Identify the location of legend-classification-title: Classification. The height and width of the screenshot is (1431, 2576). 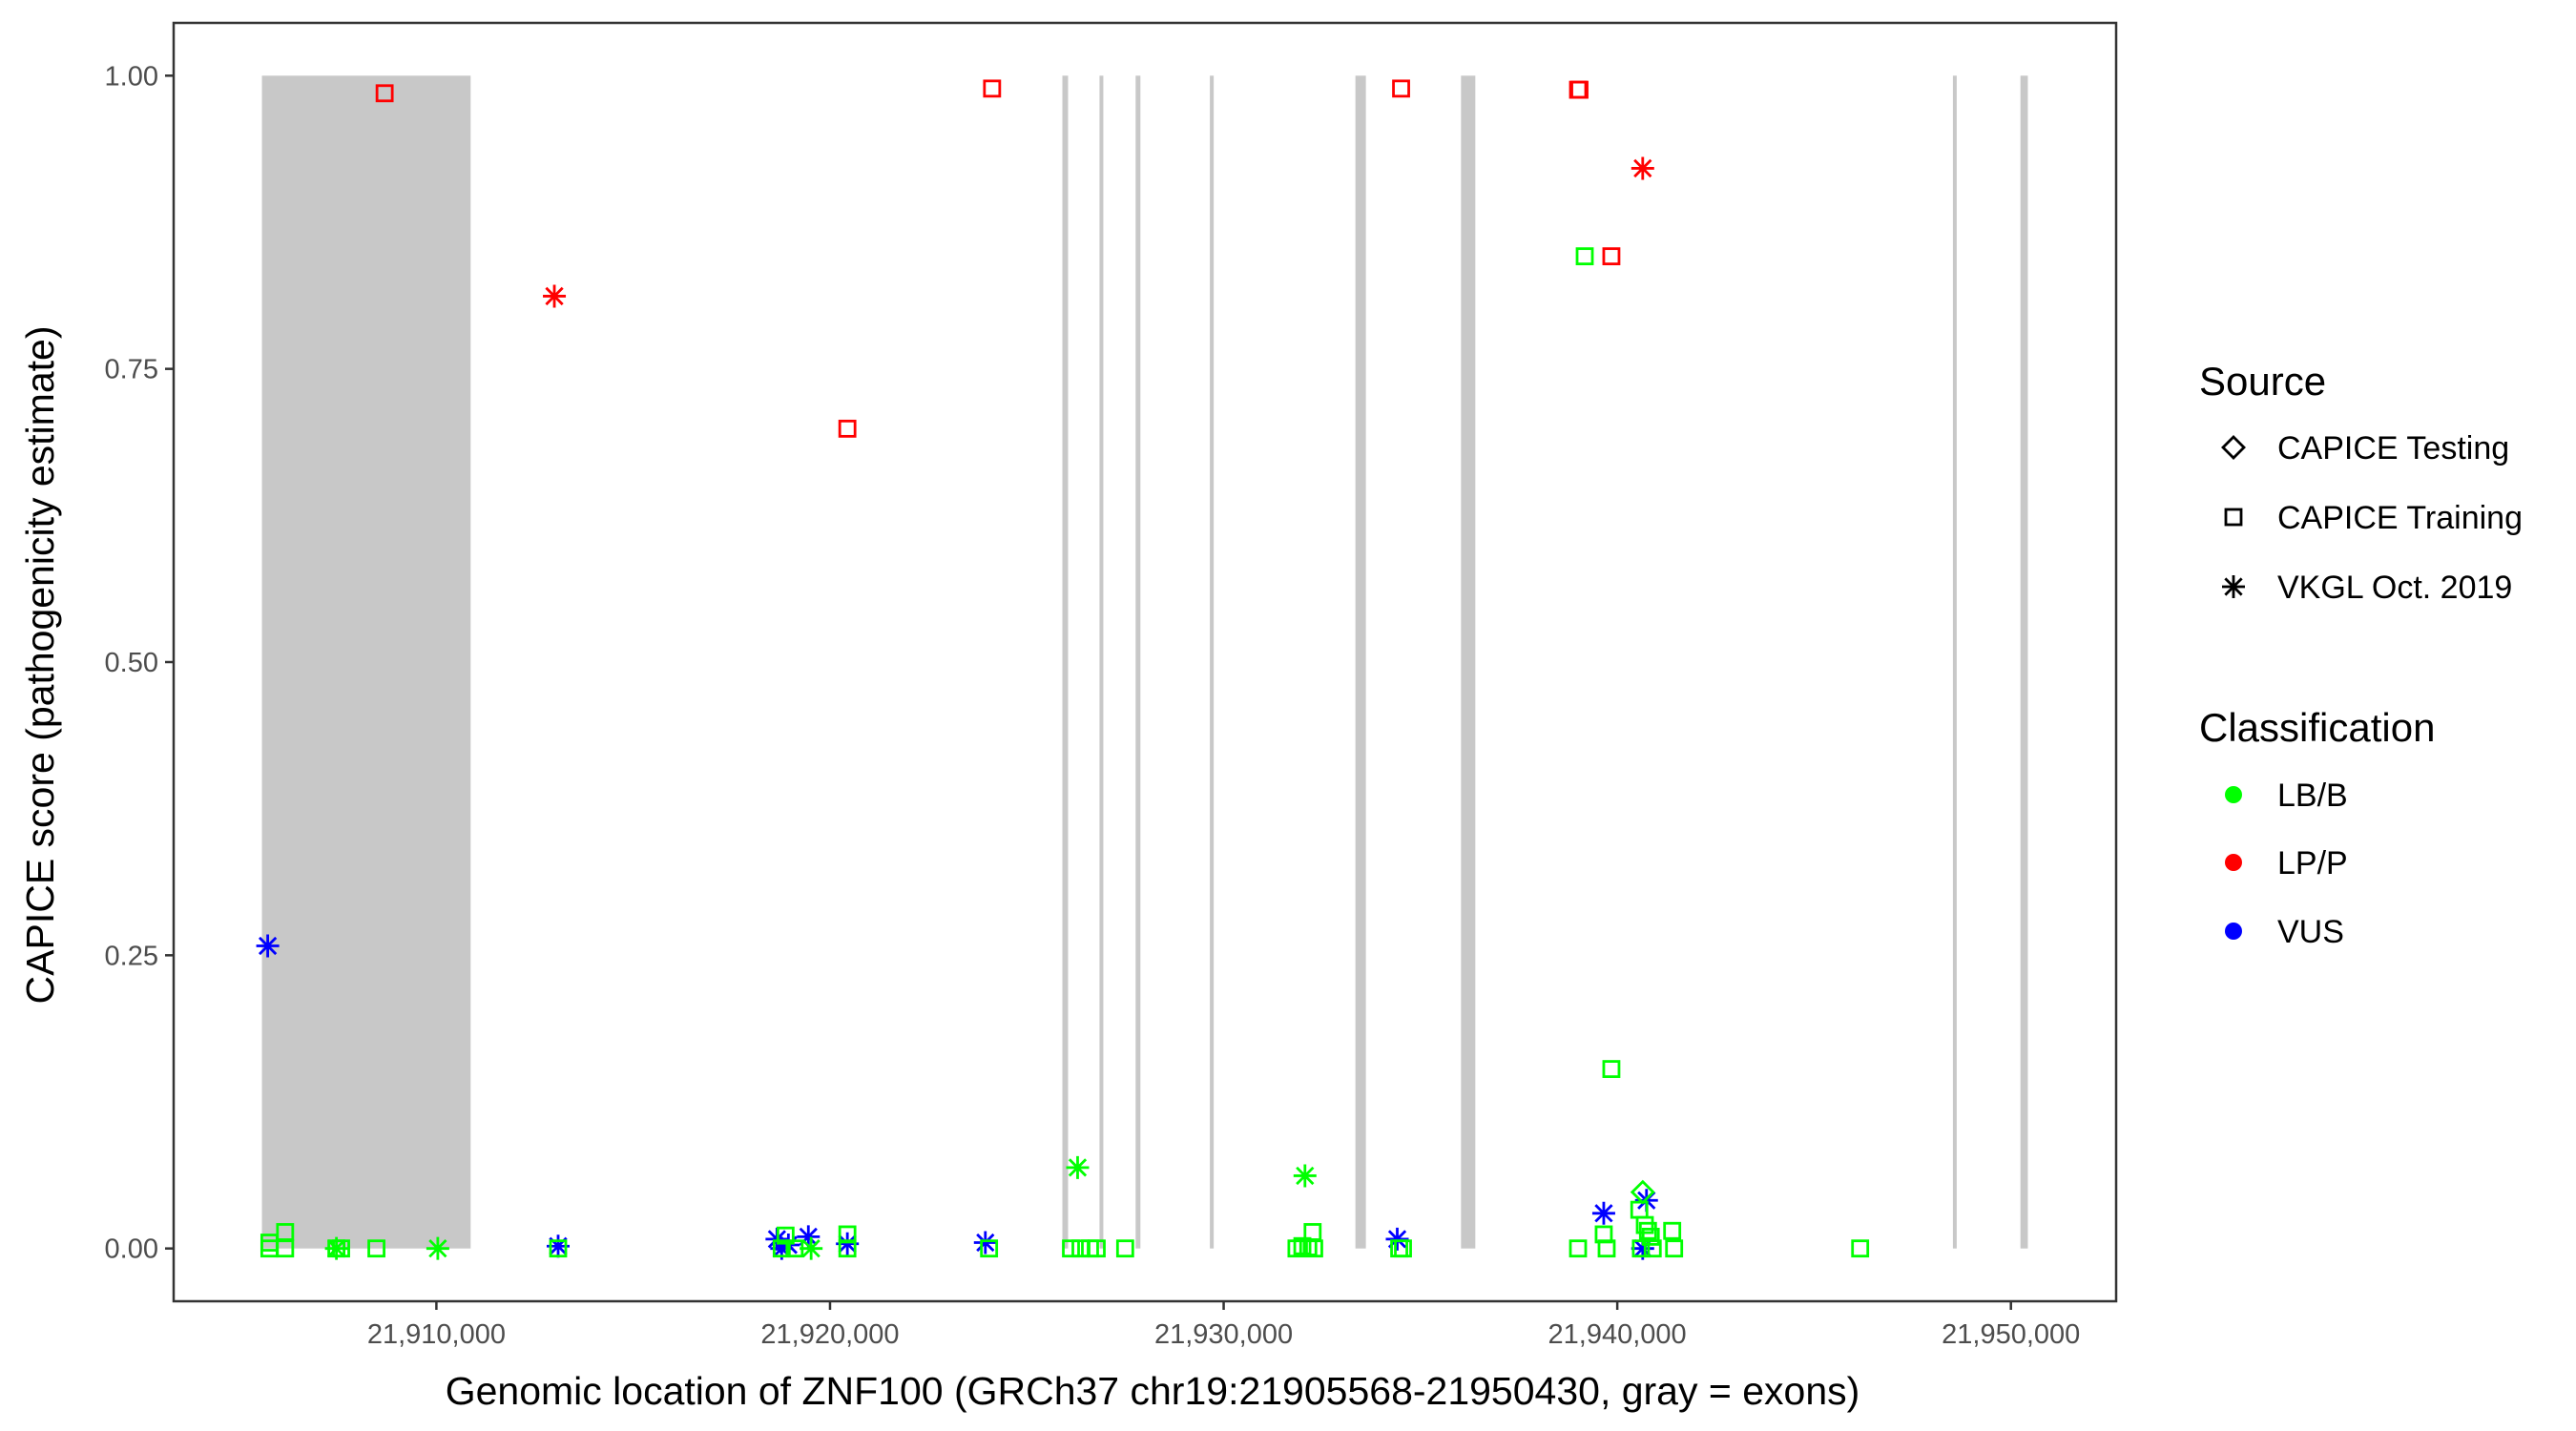
(2317, 727).